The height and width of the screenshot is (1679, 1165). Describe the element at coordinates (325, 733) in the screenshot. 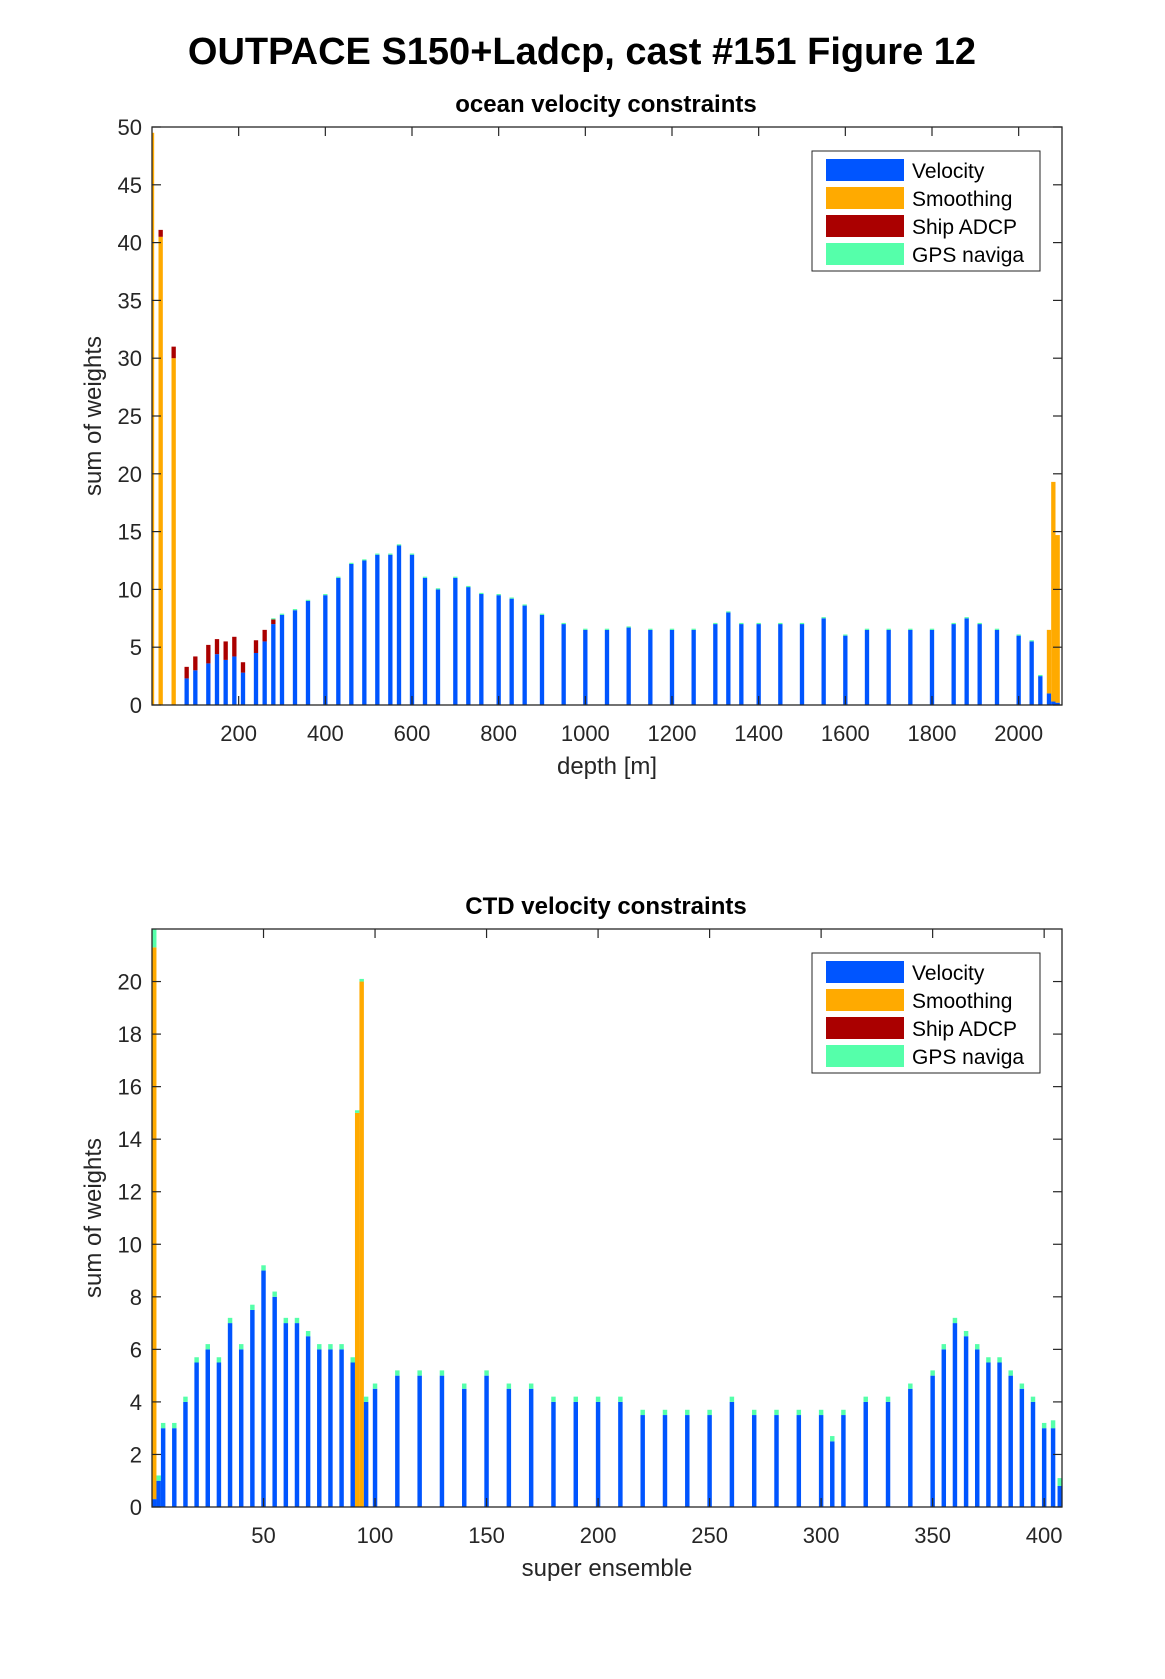

I see `x-tick-label: 400` at that location.